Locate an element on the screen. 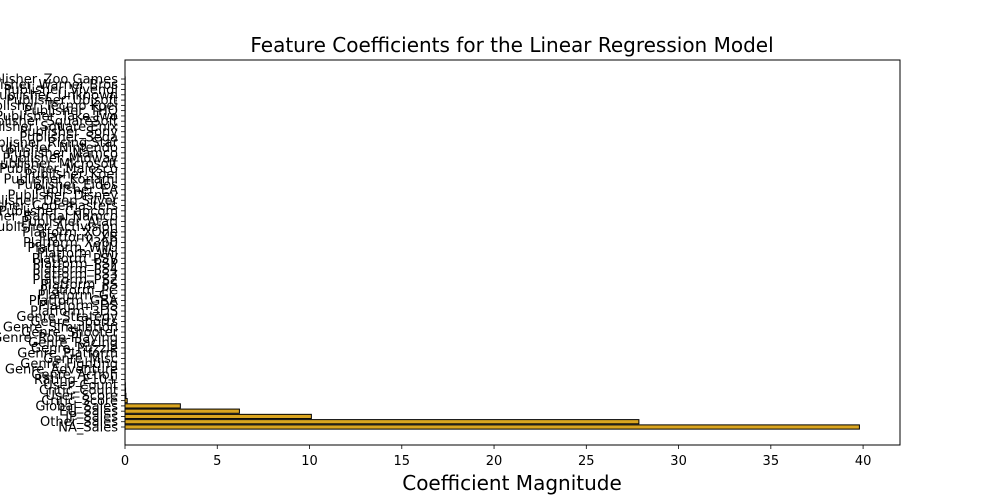  y-tick-label: Publisher_Microsoft is located at coordinates (59, 164).